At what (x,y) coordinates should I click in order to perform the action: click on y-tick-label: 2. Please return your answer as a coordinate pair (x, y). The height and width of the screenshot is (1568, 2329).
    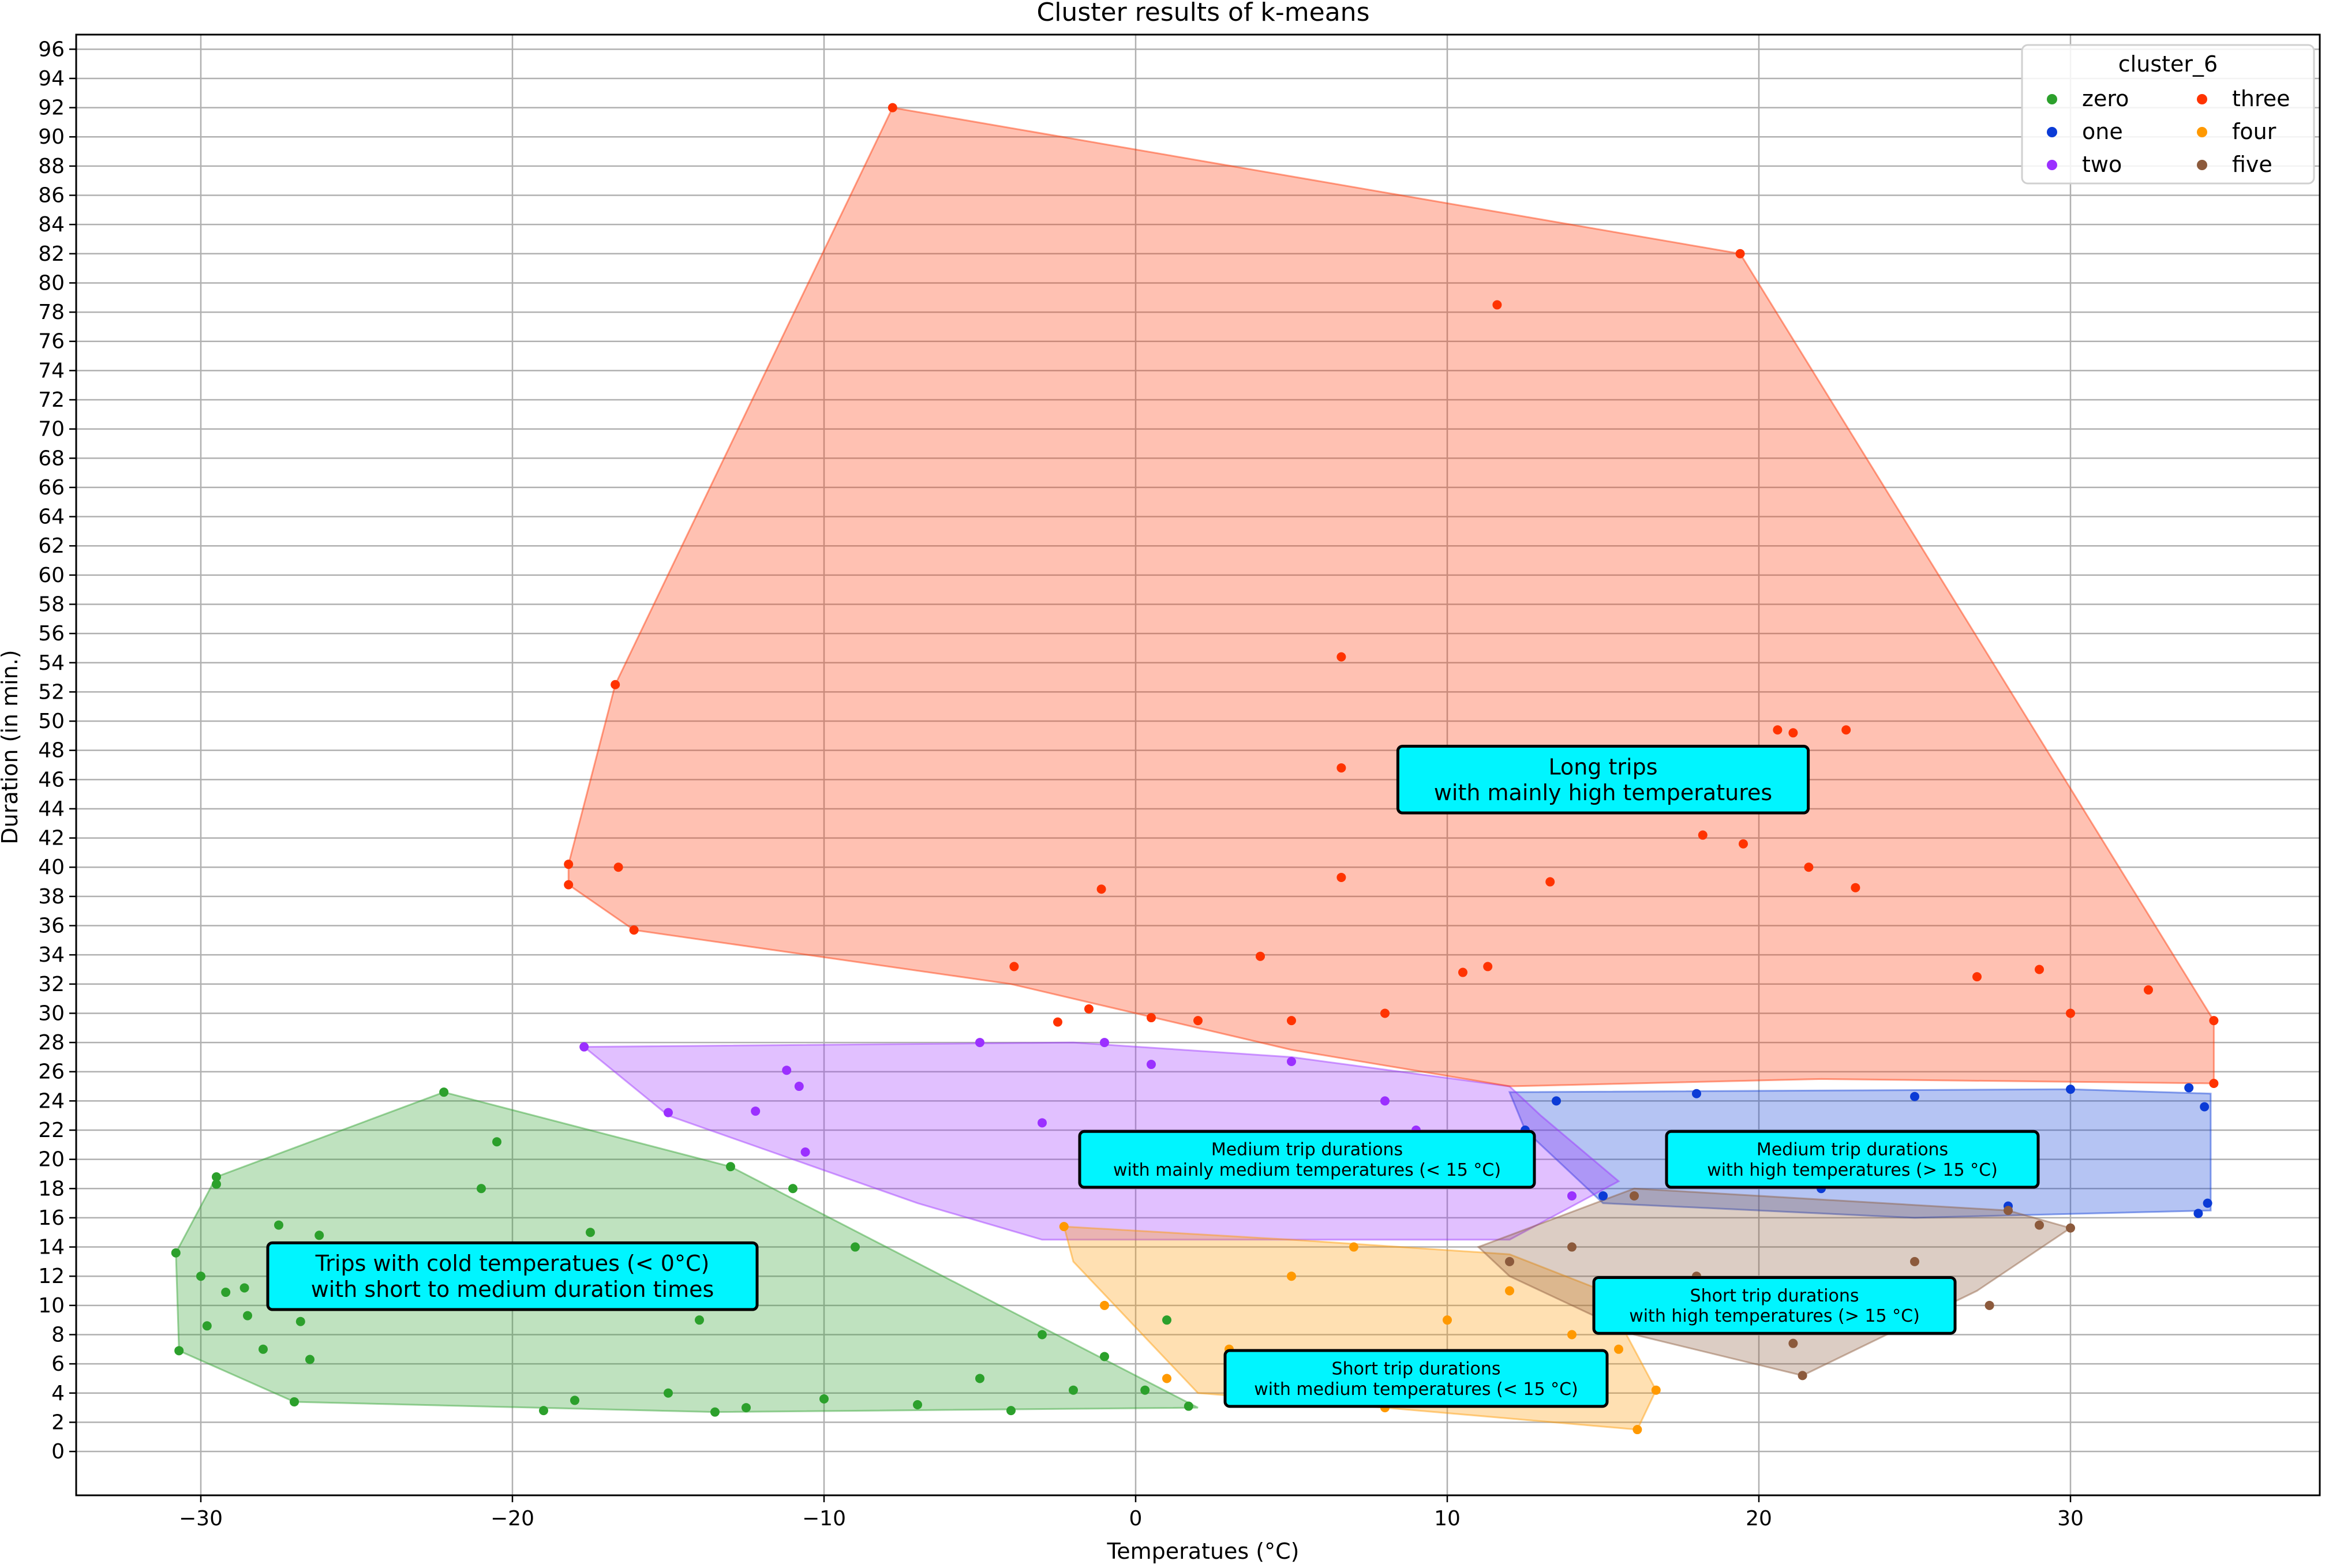
    Looking at the image, I should click on (58, 1422).